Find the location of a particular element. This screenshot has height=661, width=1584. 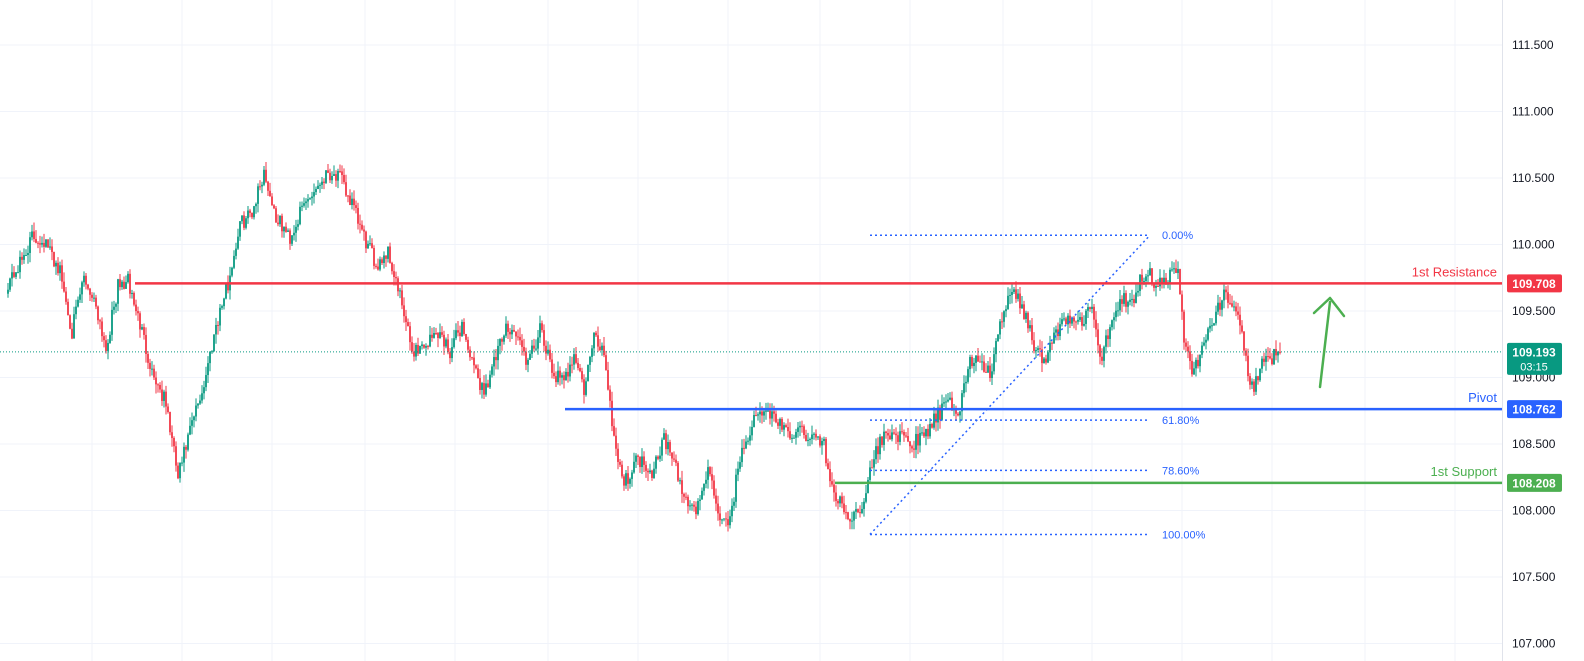

price-tick-label: 110.500 is located at coordinates (1533, 178).